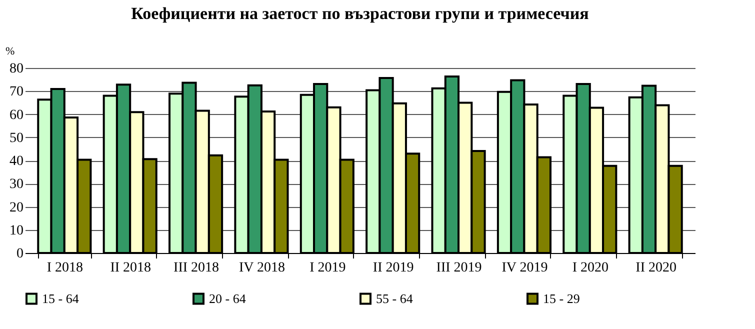  Describe the element at coordinates (227, 298) in the screenshot. I see `legend-label: 20 - 64` at that location.